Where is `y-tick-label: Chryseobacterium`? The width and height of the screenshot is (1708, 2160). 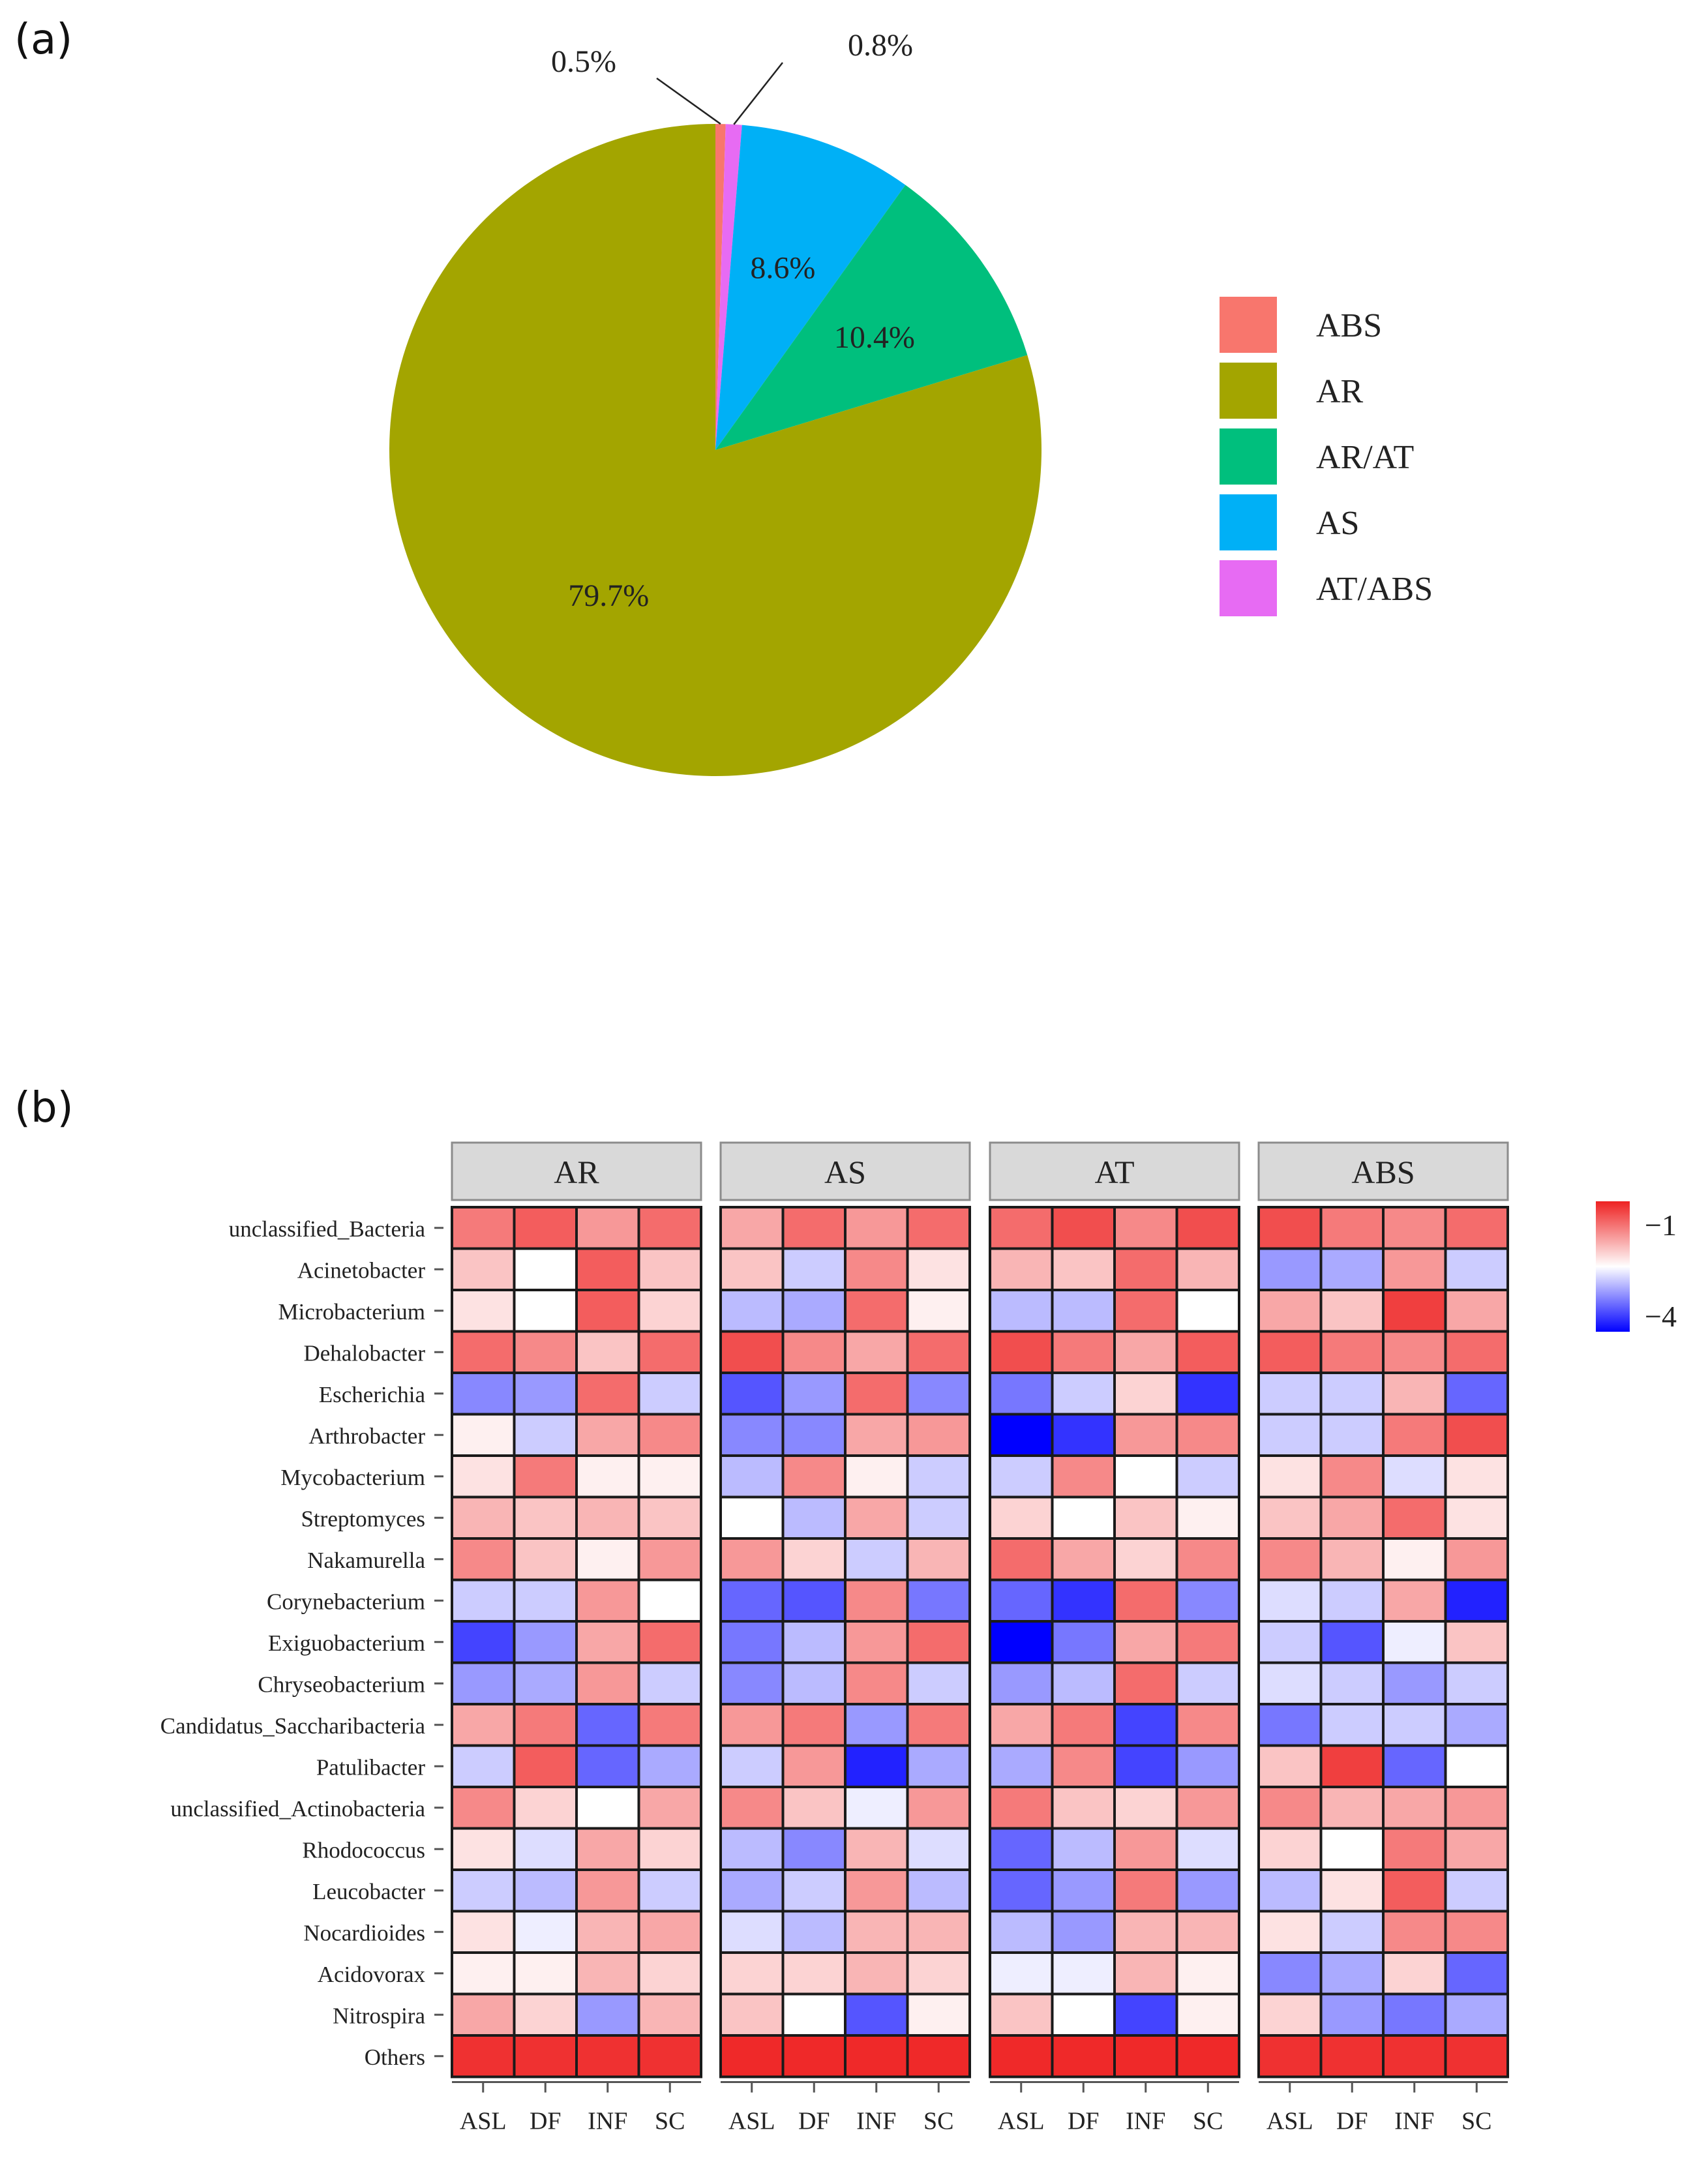
y-tick-label: Chryseobacterium is located at coordinates (342, 1684).